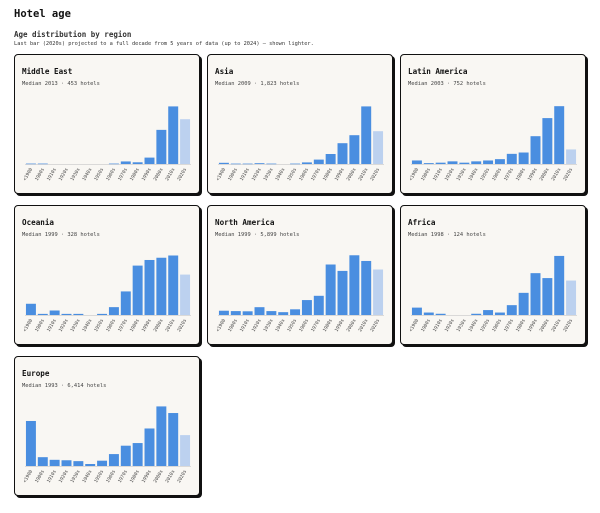  I want to click on bar-1900, so click(30, 164).